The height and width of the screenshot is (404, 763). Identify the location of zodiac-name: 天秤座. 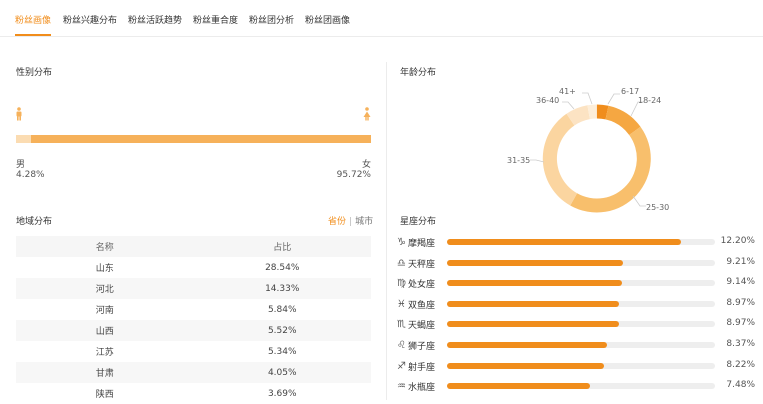
(422, 264).